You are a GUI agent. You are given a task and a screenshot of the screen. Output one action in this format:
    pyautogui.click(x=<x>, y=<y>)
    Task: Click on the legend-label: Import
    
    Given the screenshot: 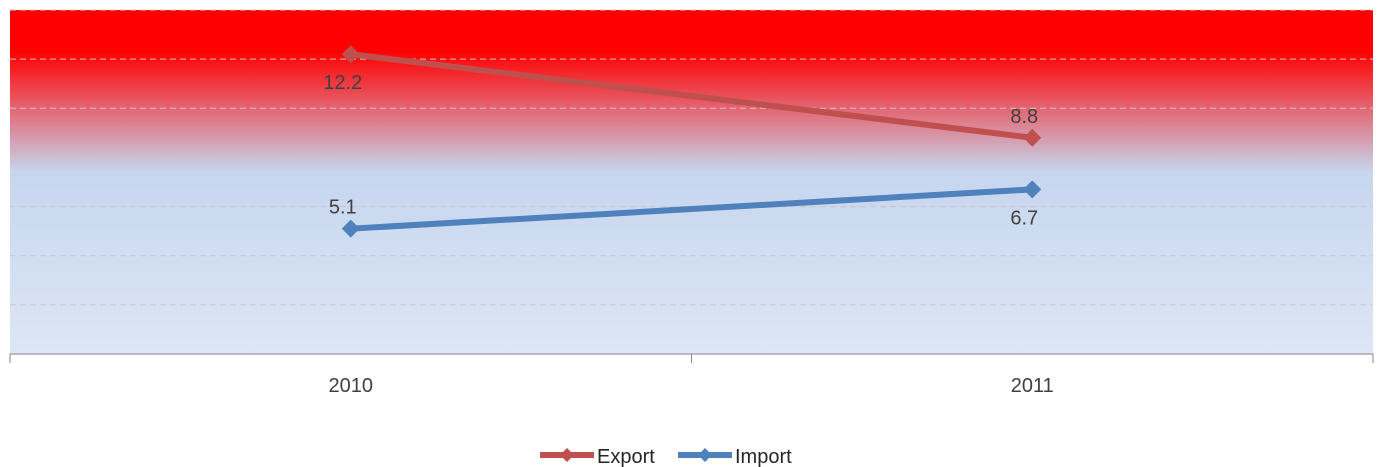 What is the action you would take?
    pyautogui.click(x=763, y=456)
    